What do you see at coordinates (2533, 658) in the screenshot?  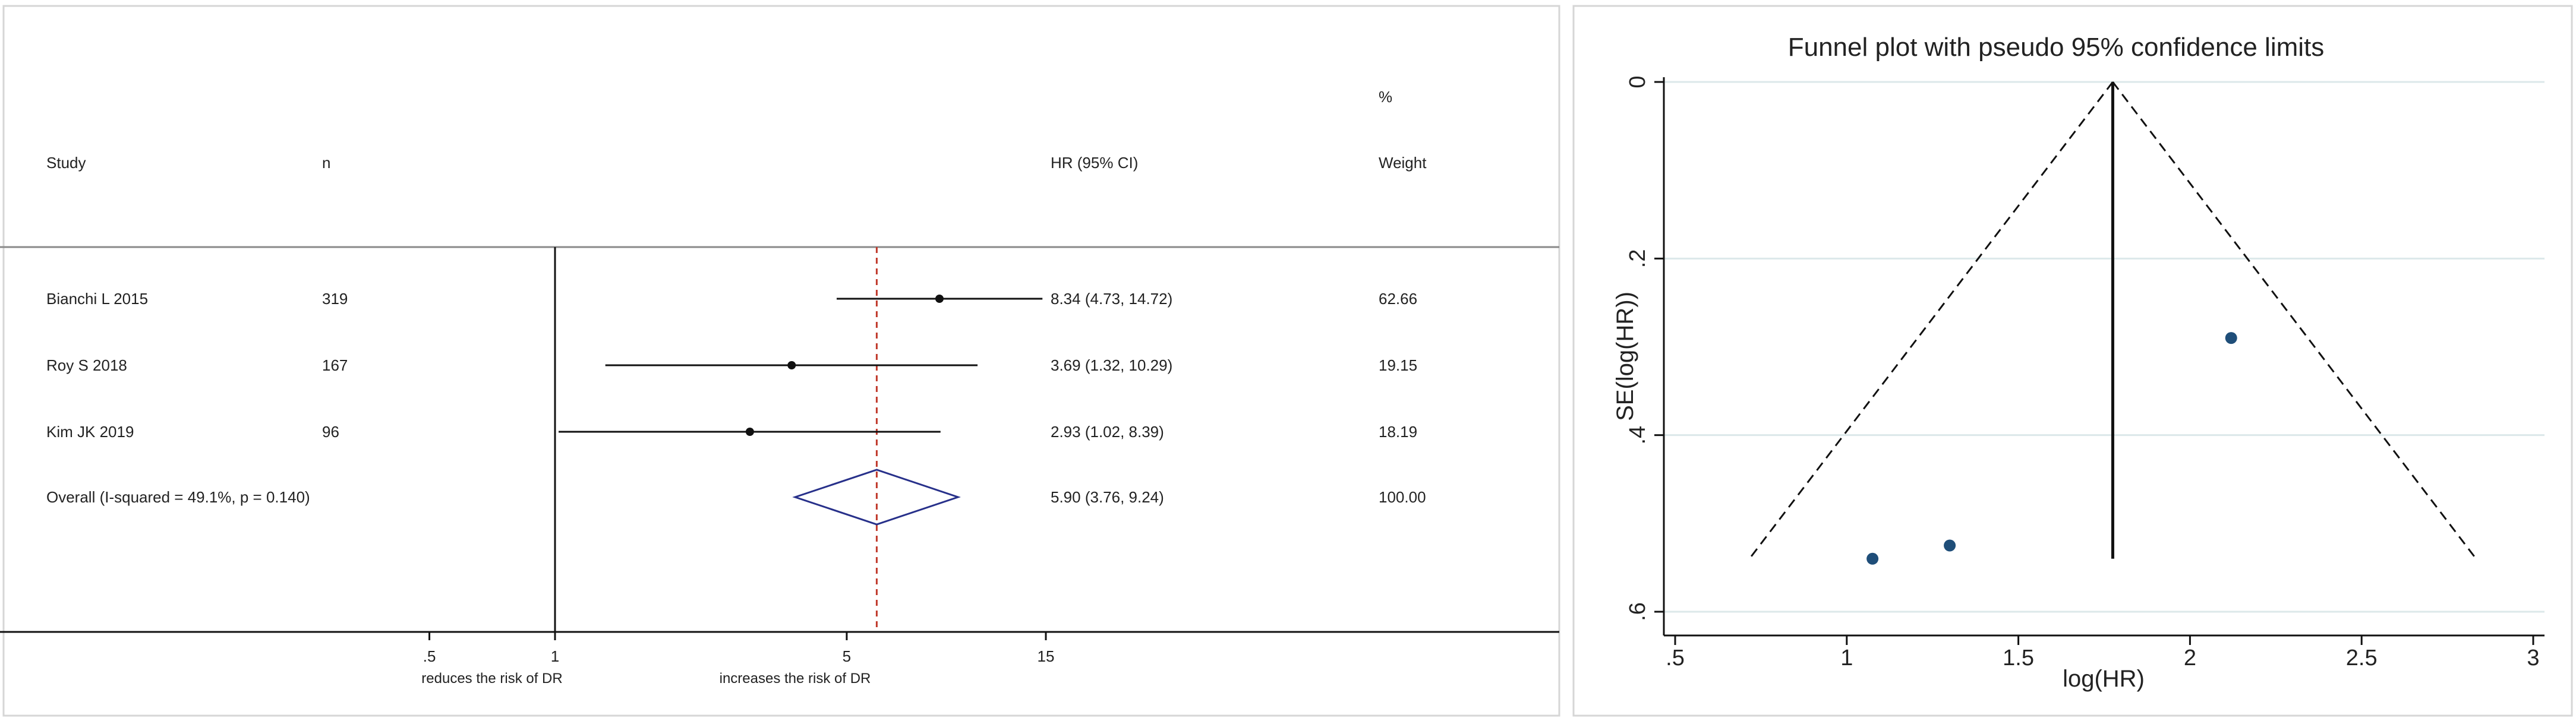 I see `funnel-x-tick-label: 3` at bounding box center [2533, 658].